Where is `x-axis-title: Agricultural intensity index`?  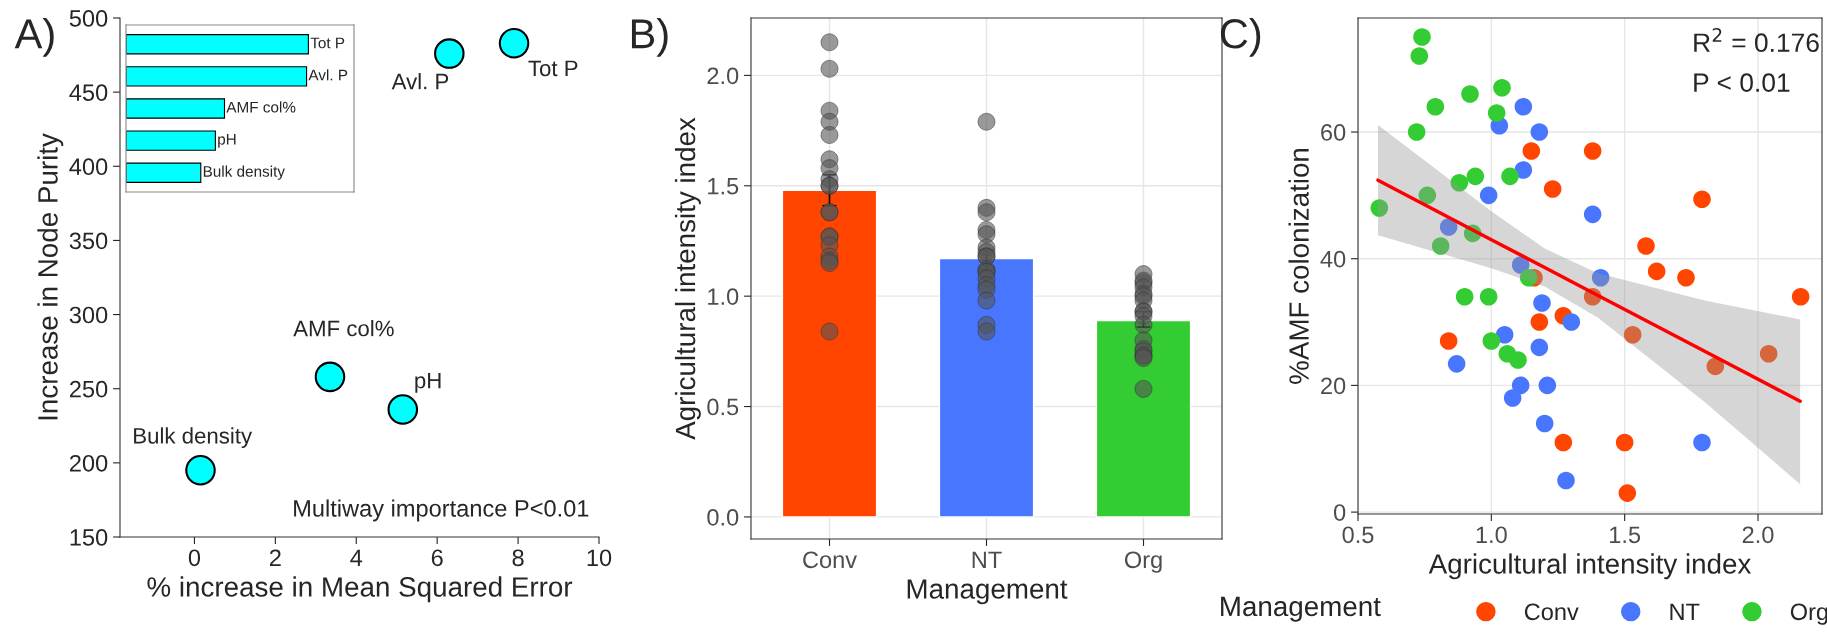 x-axis-title: Agricultural intensity index is located at coordinates (1590, 566).